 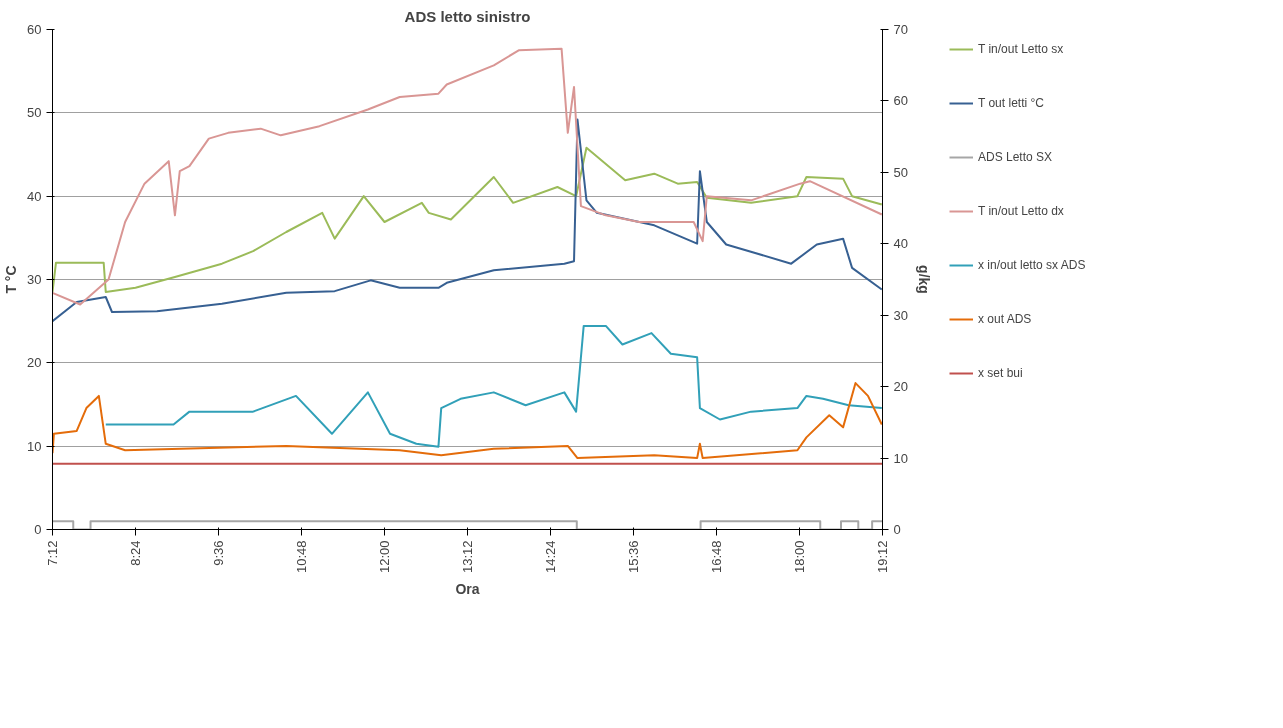 I want to click on x-tick-label: 13:12, so click(x=467, y=557).